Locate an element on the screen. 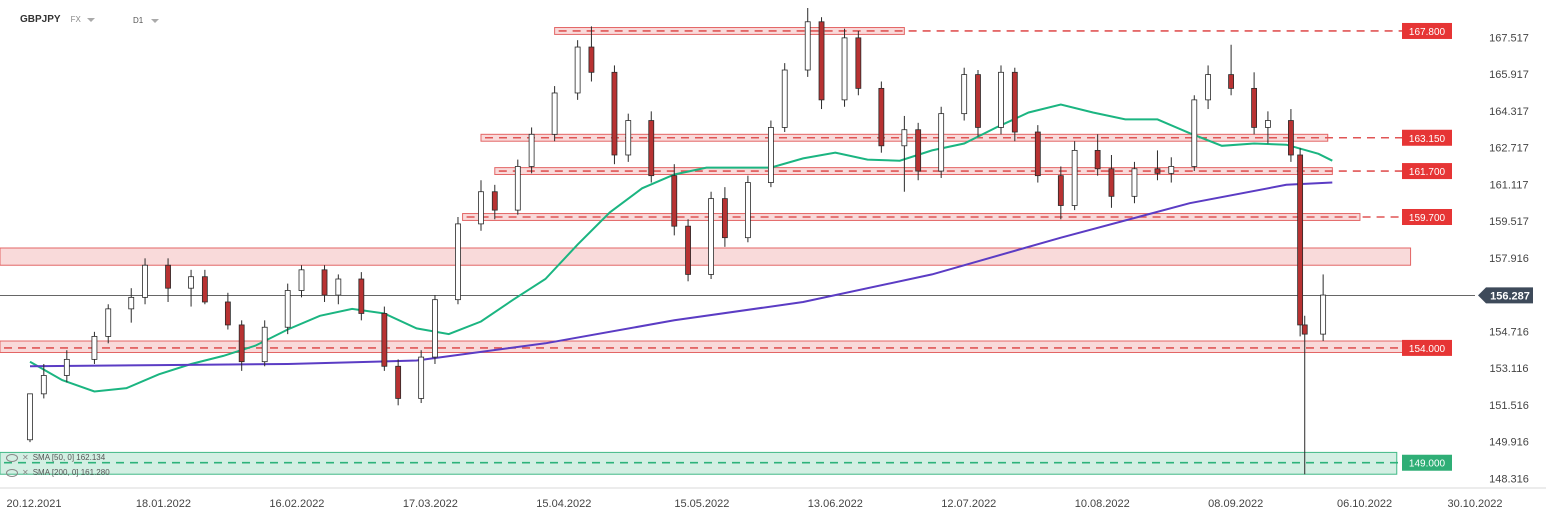 This screenshot has width=1546, height=518. y-tick-label-10: 151.516 is located at coordinates (1509, 406).